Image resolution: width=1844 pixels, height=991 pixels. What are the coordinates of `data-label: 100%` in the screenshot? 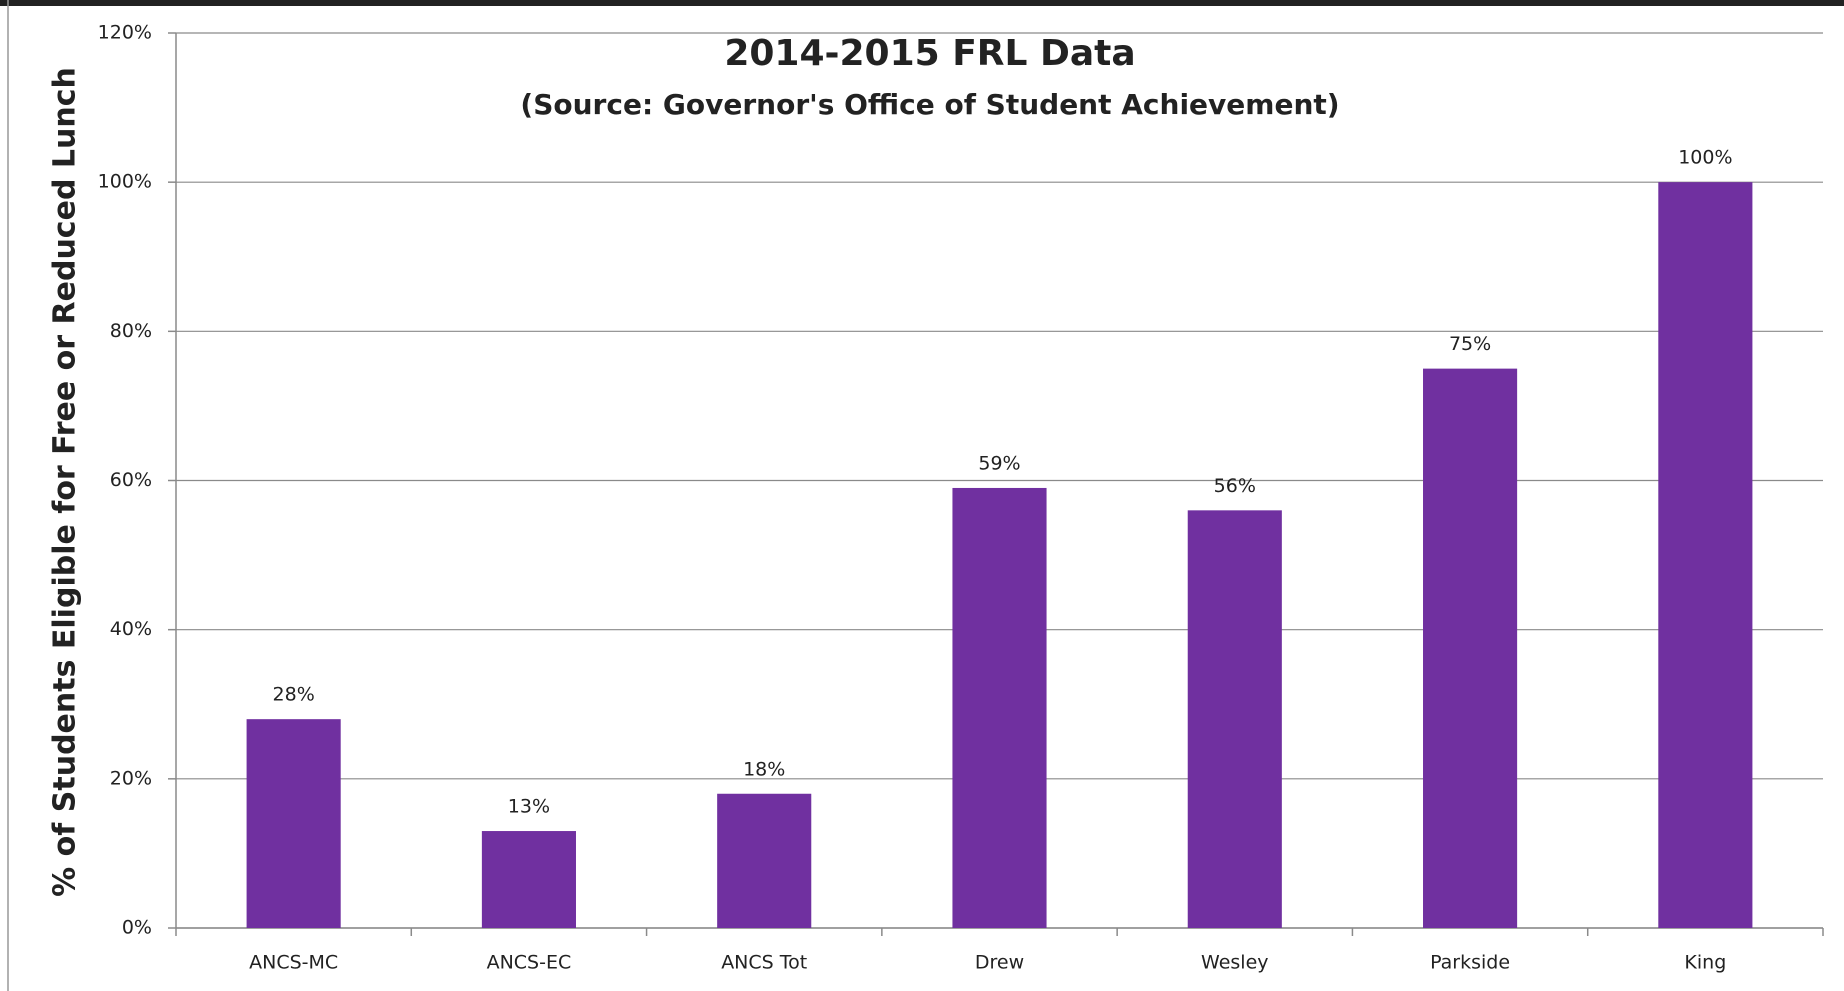 It's located at (1705, 158).